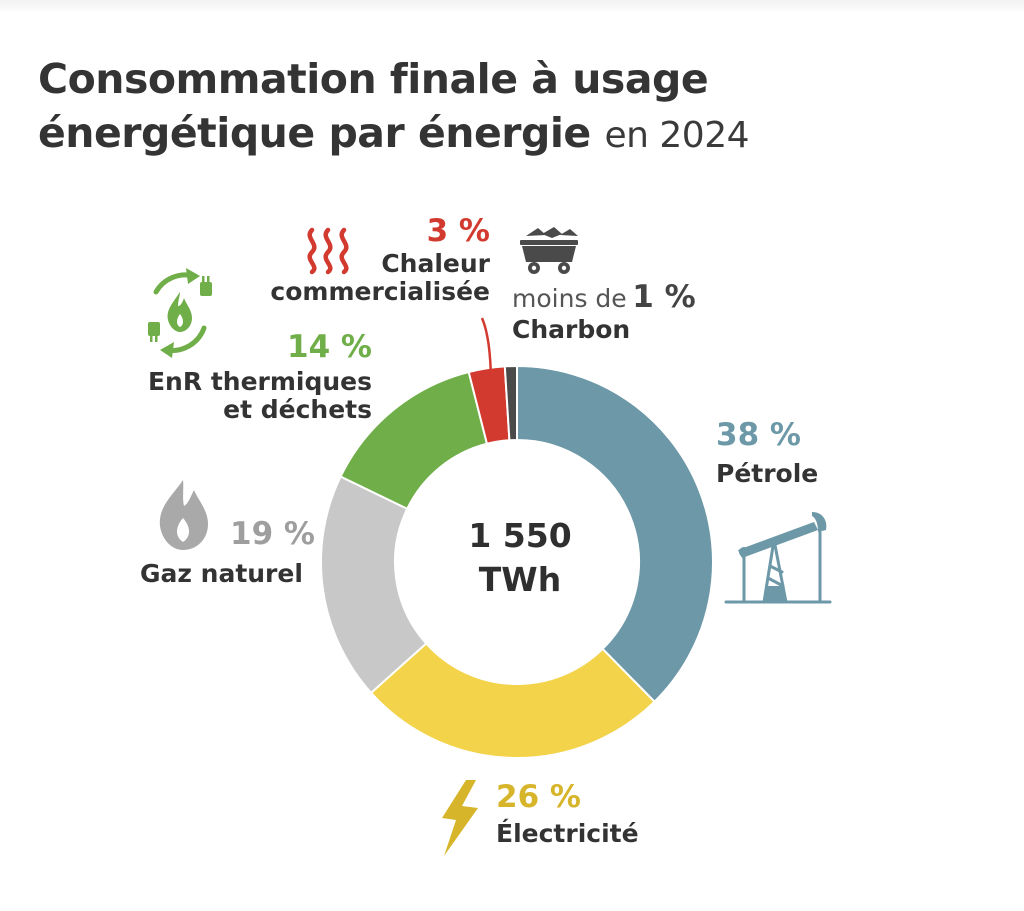  What do you see at coordinates (183, 515) in the screenshot?
I see `gas-flame-icon` at bounding box center [183, 515].